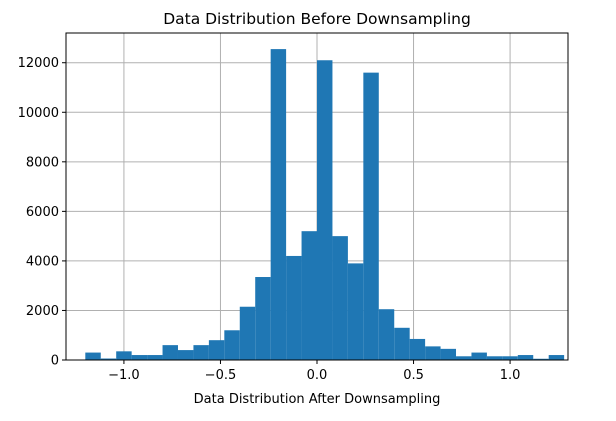 This screenshot has width=616, height=421. Describe the element at coordinates (42, 311) in the screenshot. I see `y-tick-label: 2000` at that location.